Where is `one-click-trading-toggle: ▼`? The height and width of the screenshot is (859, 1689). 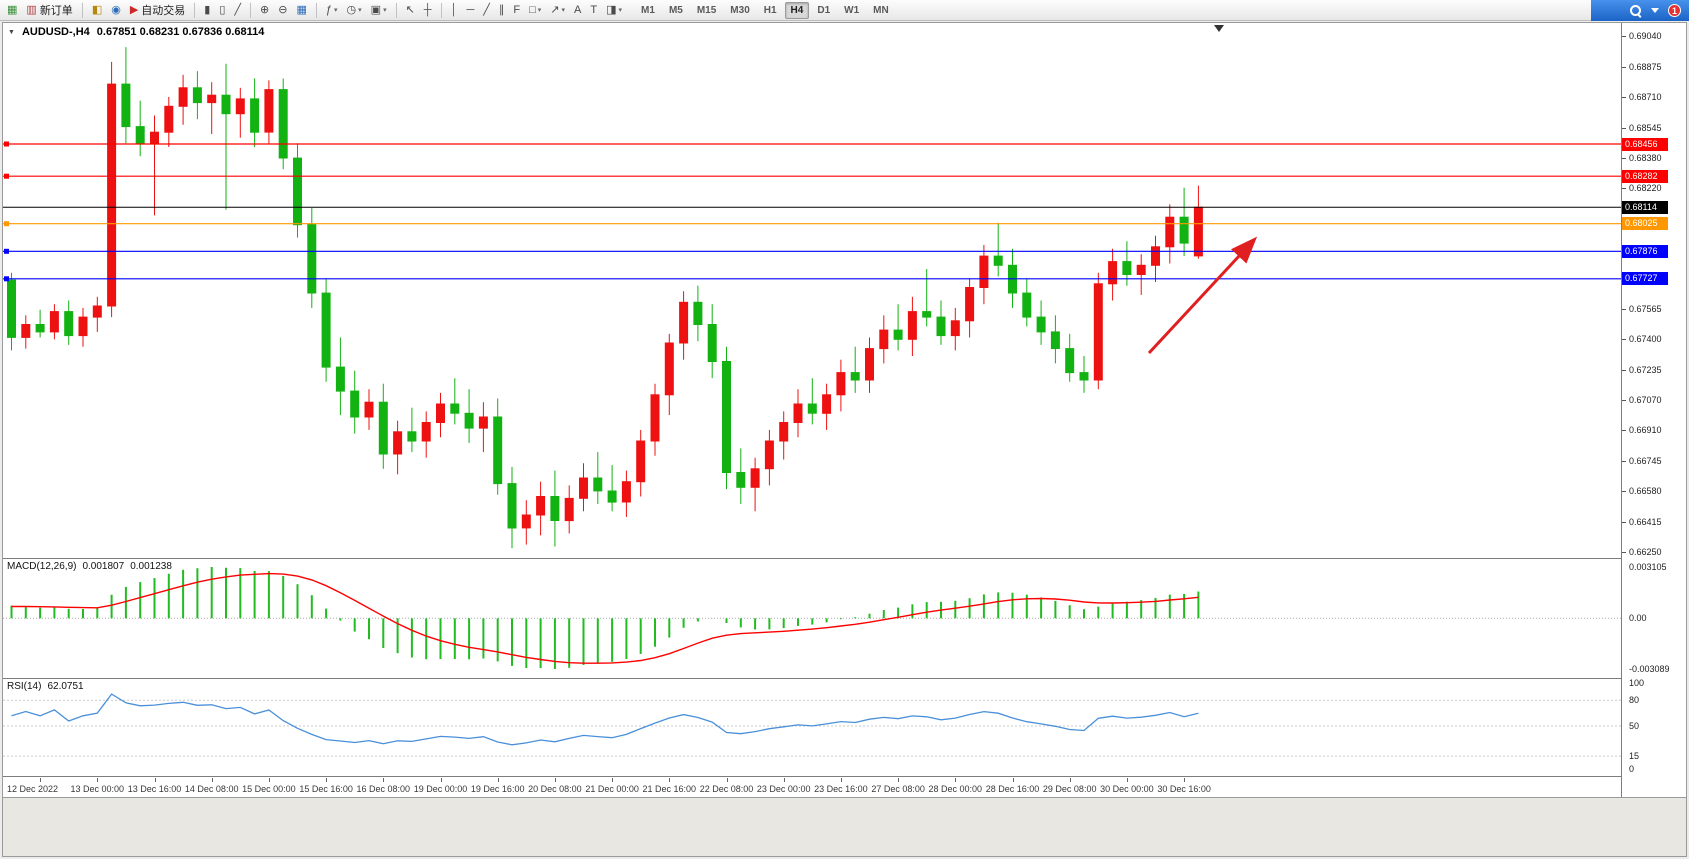
one-click-trading-toggle: ▼ is located at coordinates (11, 32).